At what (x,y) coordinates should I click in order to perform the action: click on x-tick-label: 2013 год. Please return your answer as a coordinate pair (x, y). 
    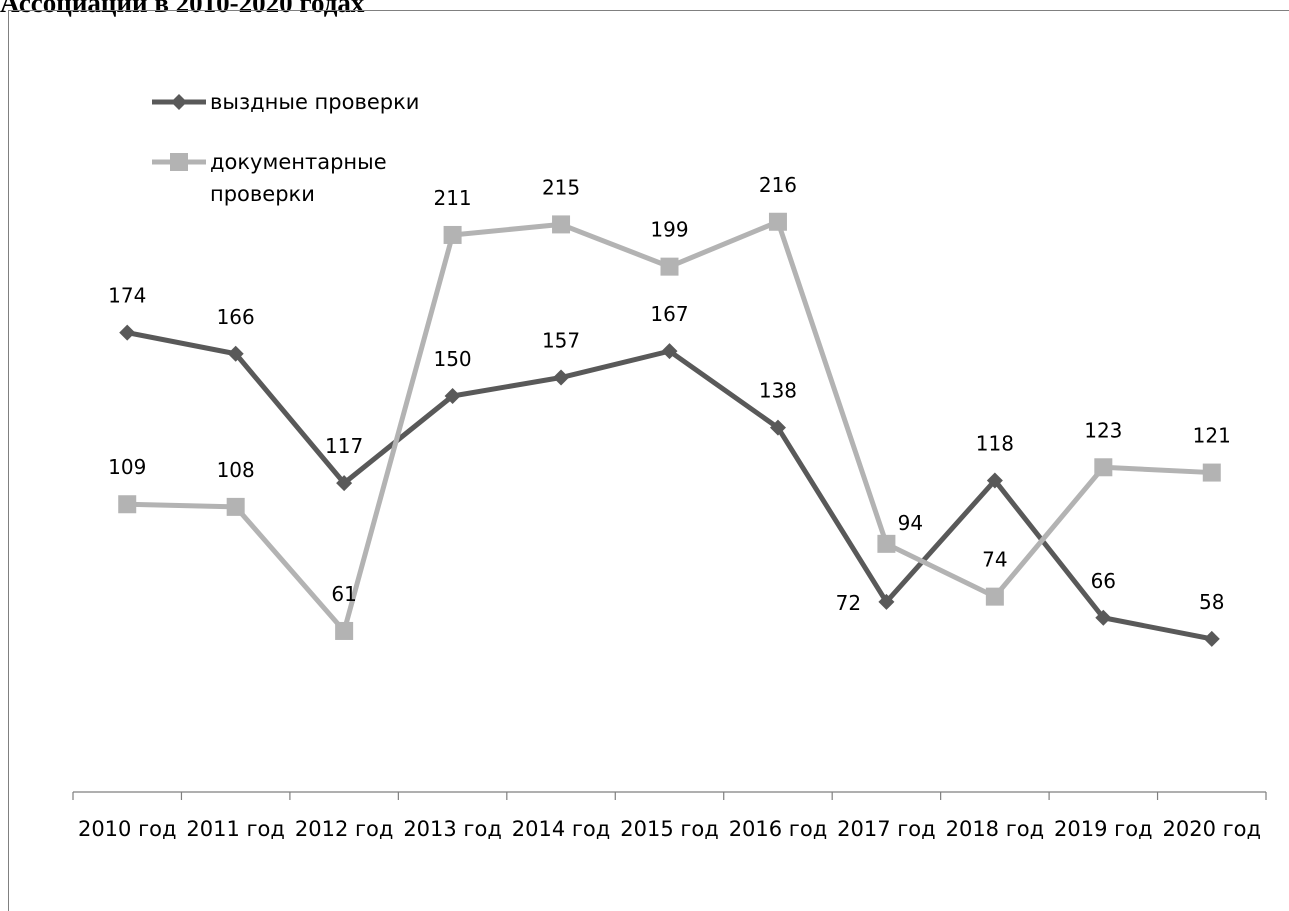
    Looking at the image, I should click on (452, 829).